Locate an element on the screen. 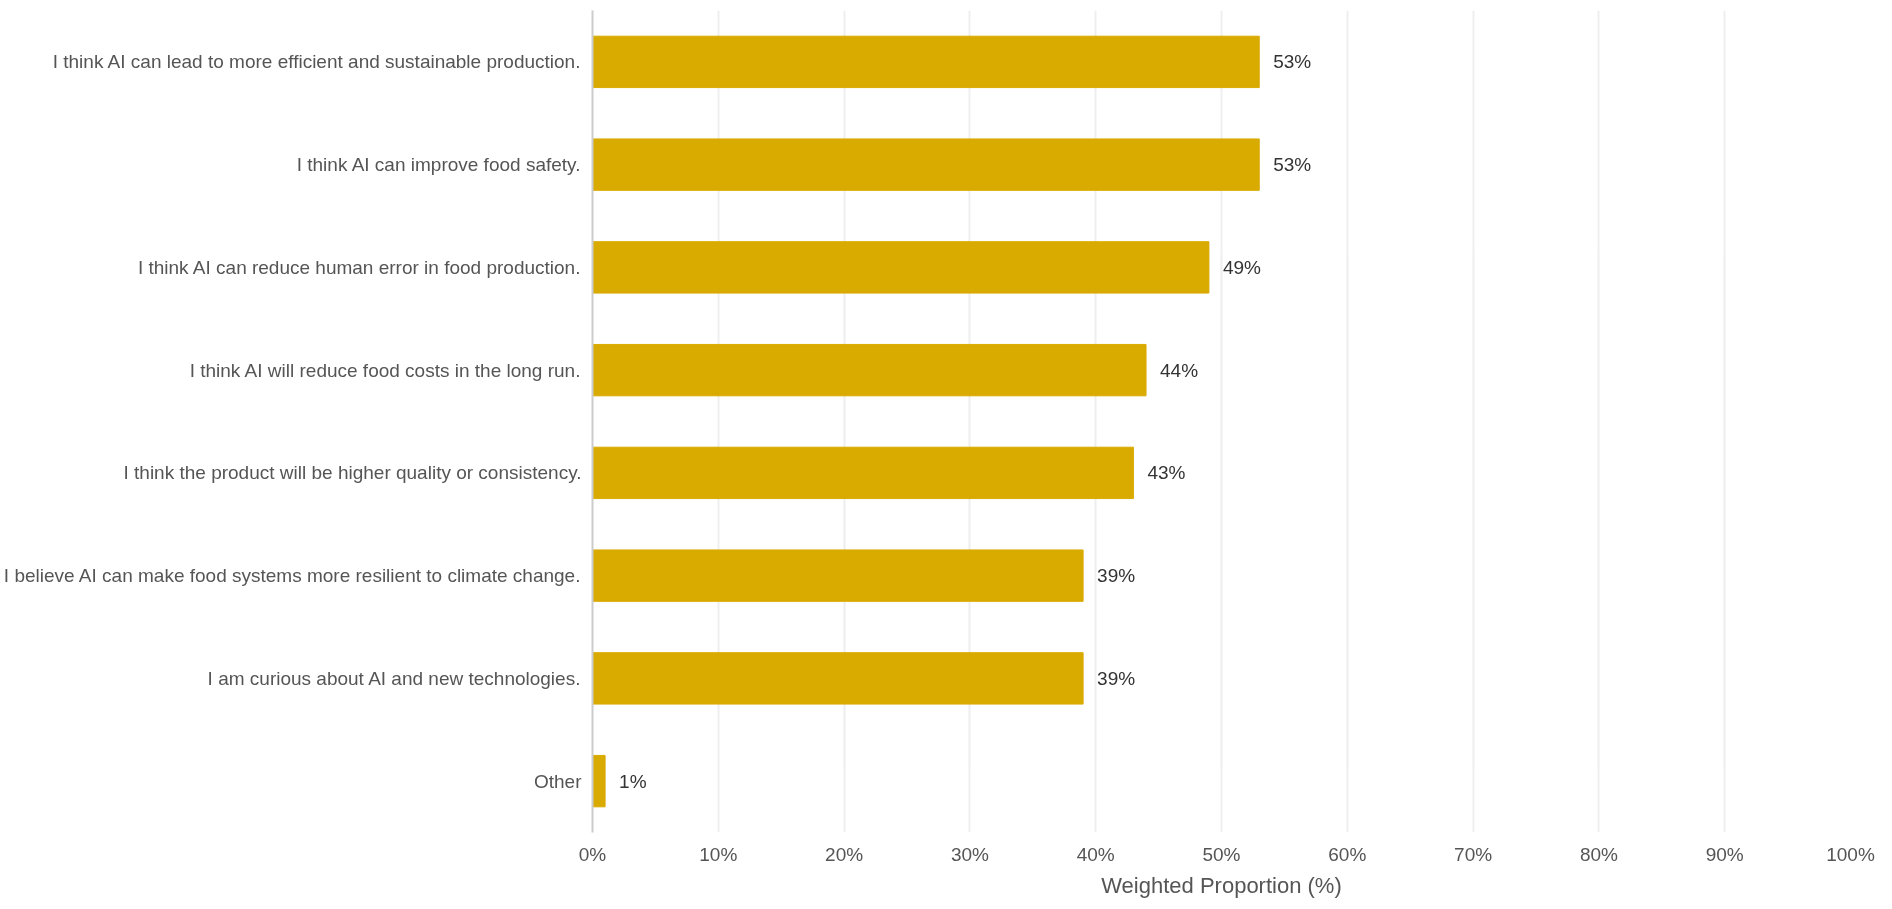 Image resolution: width=1892 pixels, height=909 pixels. y-tick-label: I think AI can reduce human error in food production. is located at coordinates (359, 267).